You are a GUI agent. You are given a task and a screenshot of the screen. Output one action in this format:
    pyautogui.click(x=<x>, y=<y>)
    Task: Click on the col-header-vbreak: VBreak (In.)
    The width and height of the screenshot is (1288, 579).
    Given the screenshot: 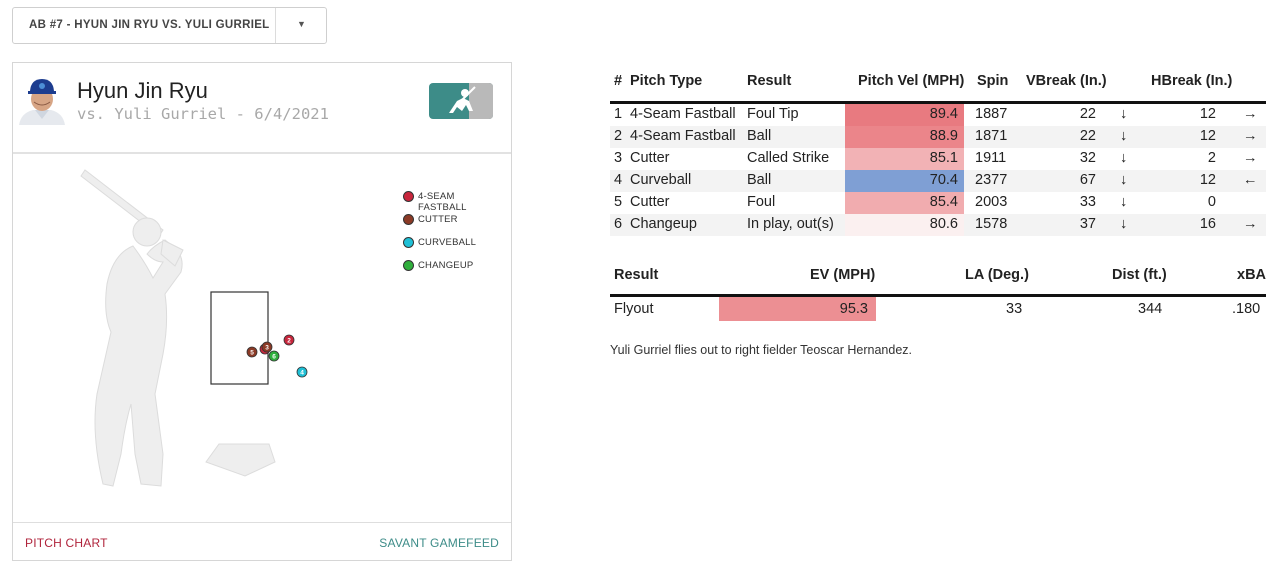 What is the action you would take?
    pyautogui.click(x=1066, y=81)
    